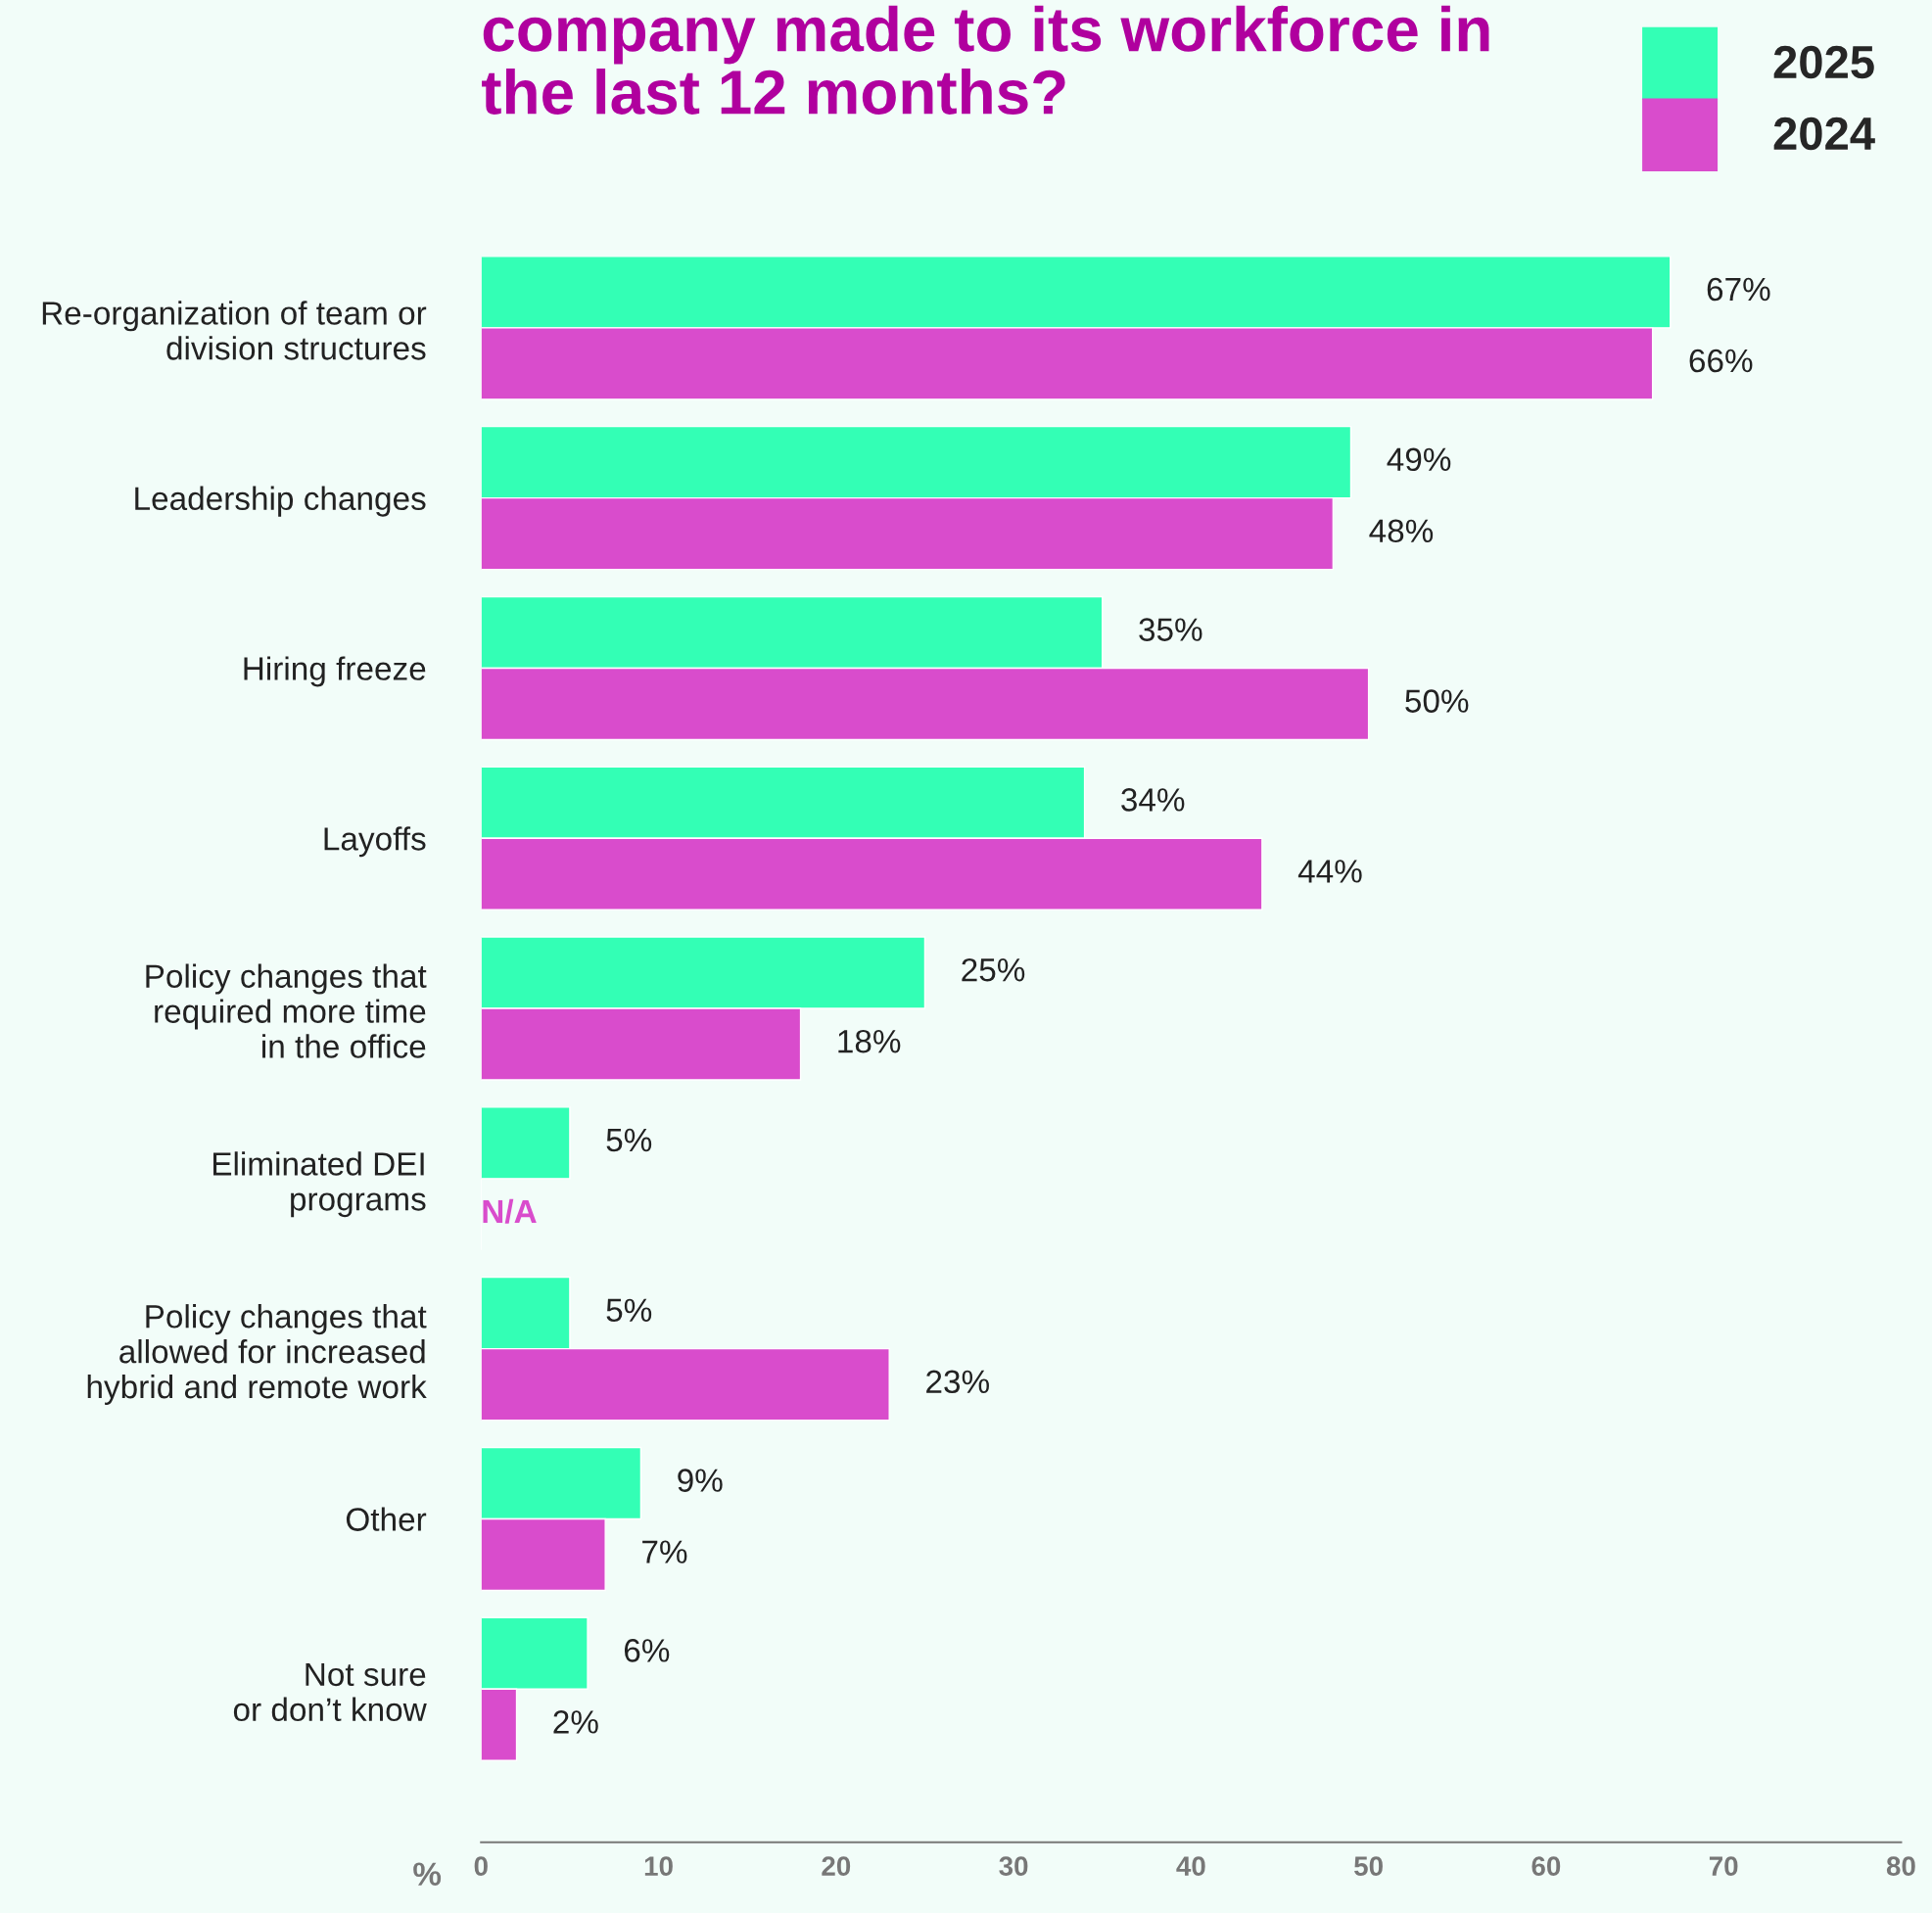 The width and height of the screenshot is (1932, 1913). What do you see at coordinates (659, 1866) in the screenshot?
I see `x-tick-label: 10` at bounding box center [659, 1866].